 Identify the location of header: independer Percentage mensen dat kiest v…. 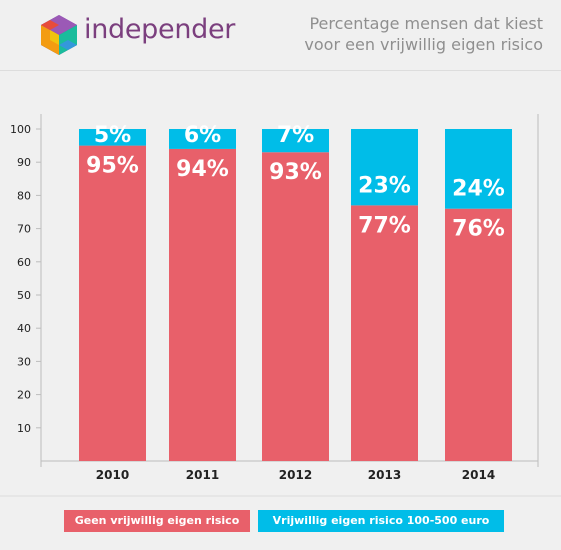
(280, 35).